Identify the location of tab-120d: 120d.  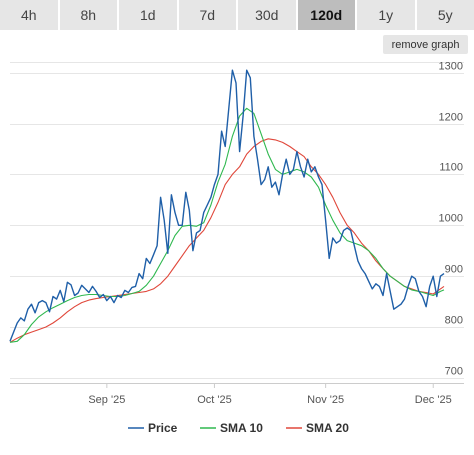
(326, 15).